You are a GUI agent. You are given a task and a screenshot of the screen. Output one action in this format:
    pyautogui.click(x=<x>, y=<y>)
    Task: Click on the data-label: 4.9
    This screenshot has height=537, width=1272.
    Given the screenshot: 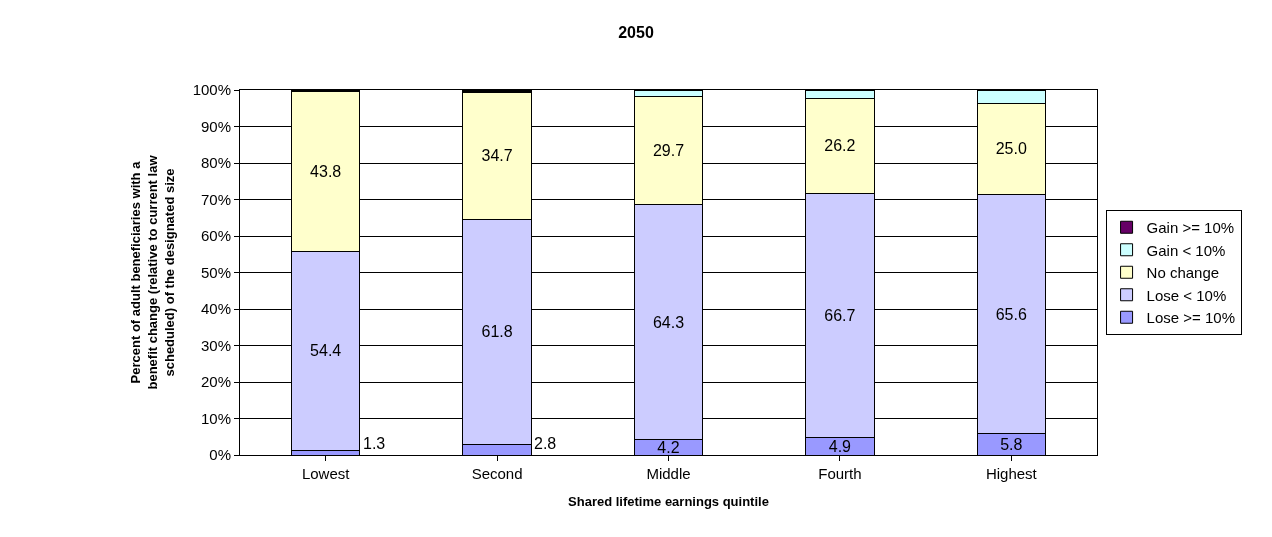 What is the action you would take?
    pyautogui.click(x=840, y=446)
    